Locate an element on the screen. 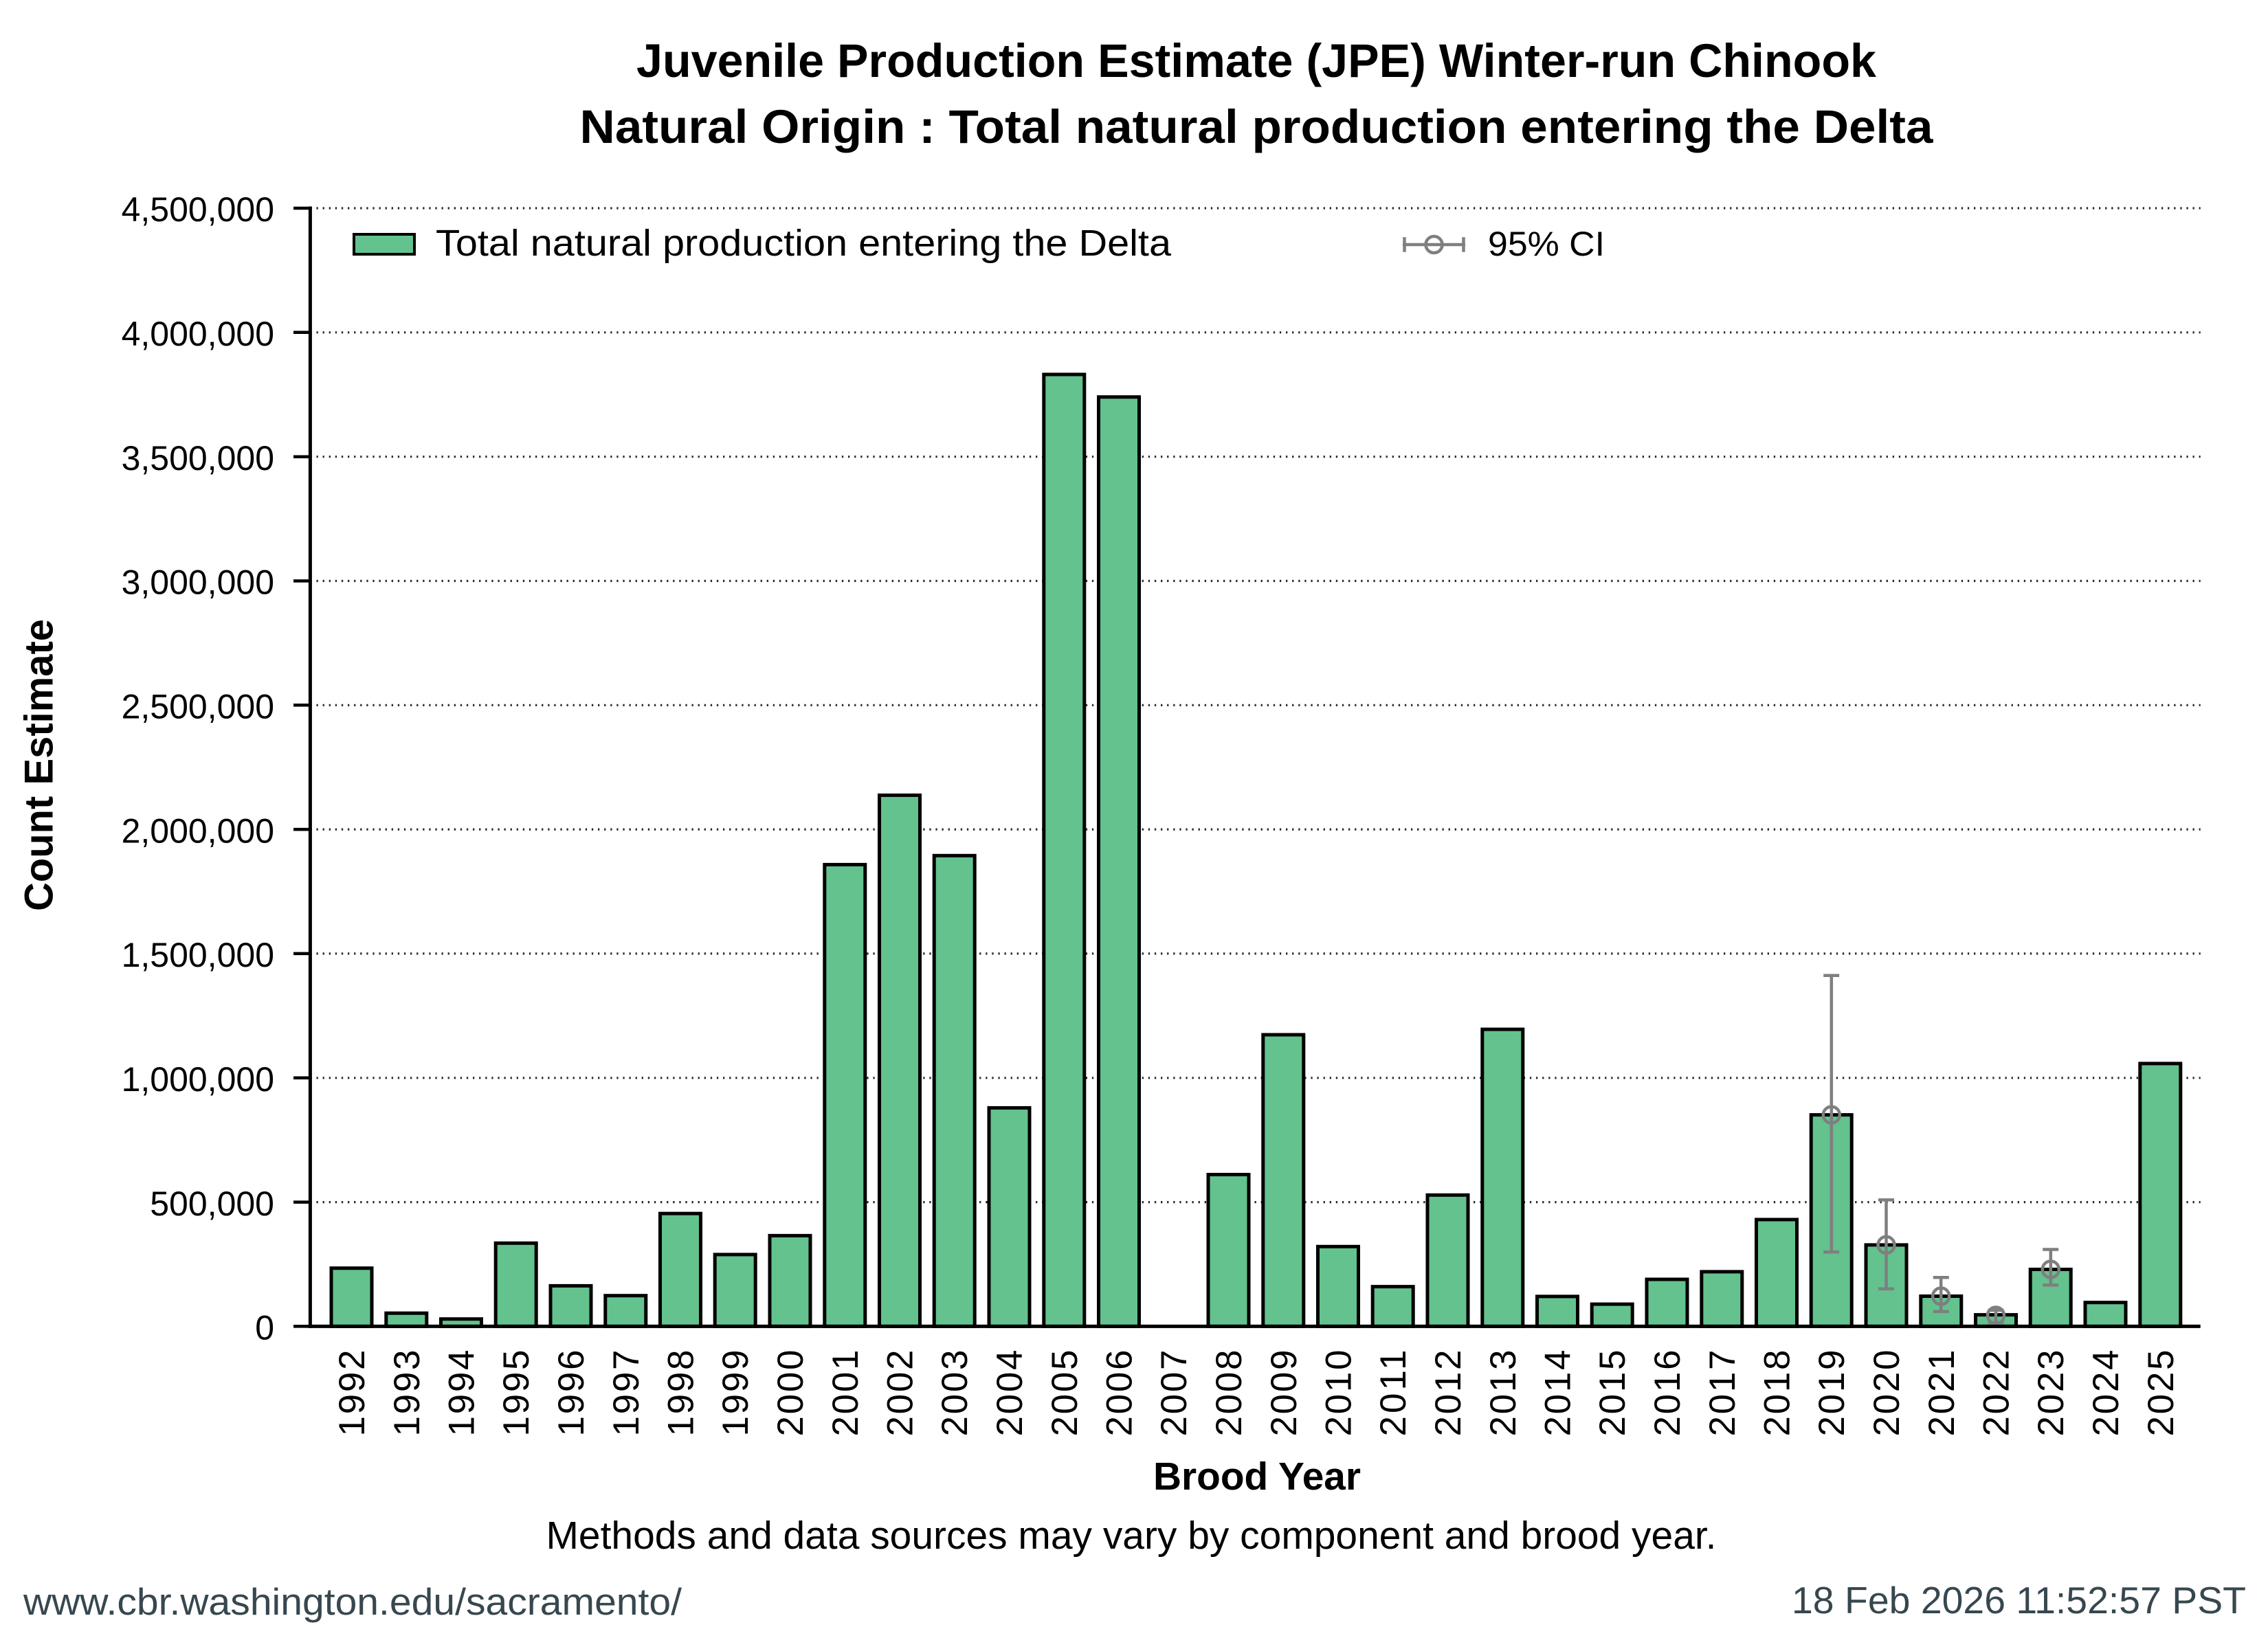 The width and height of the screenshot is (2268, 1649). svg-text: 95% CI is located at coordinates (1547, 244).